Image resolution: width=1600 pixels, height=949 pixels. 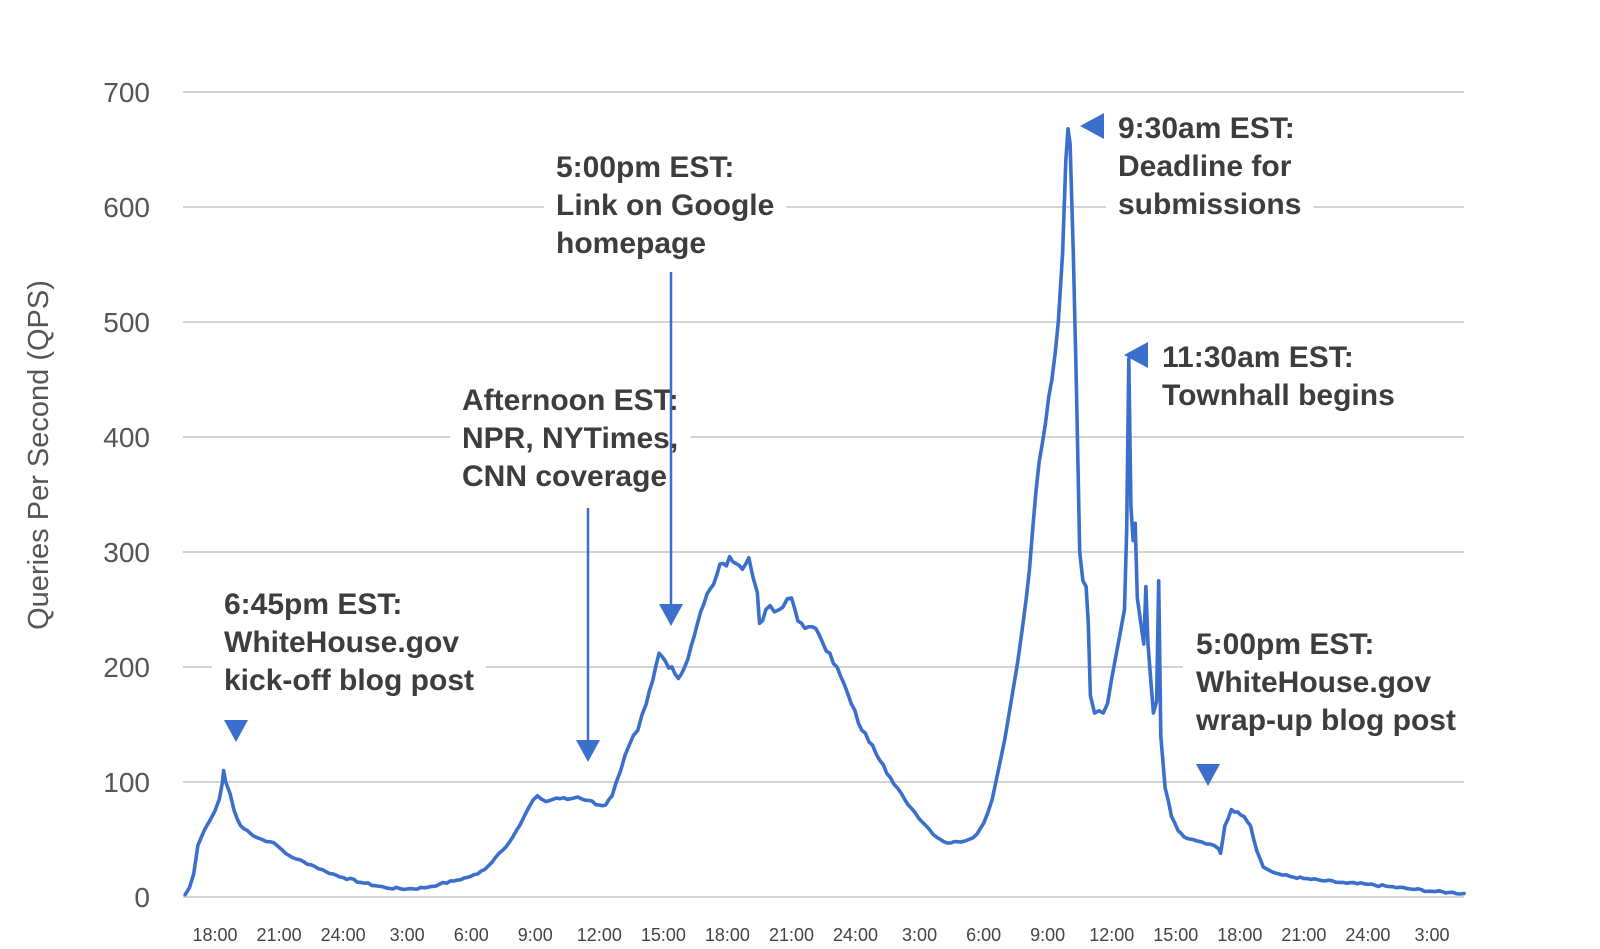 I want to click on x-tick-label-13: 9:00, so click(x=1047, y=935).